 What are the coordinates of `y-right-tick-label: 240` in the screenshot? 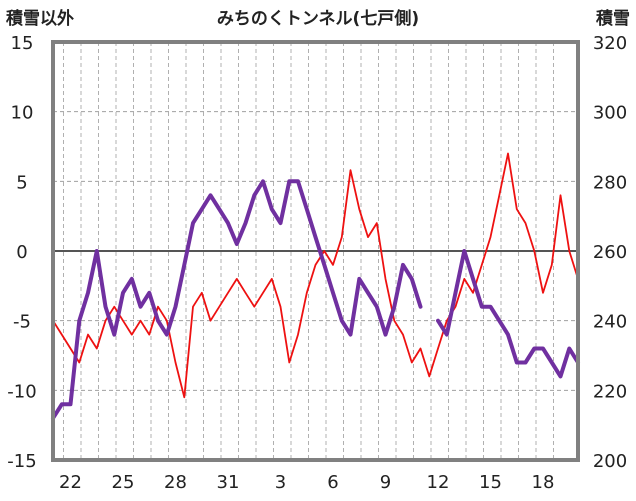 It's located at (610, 322).